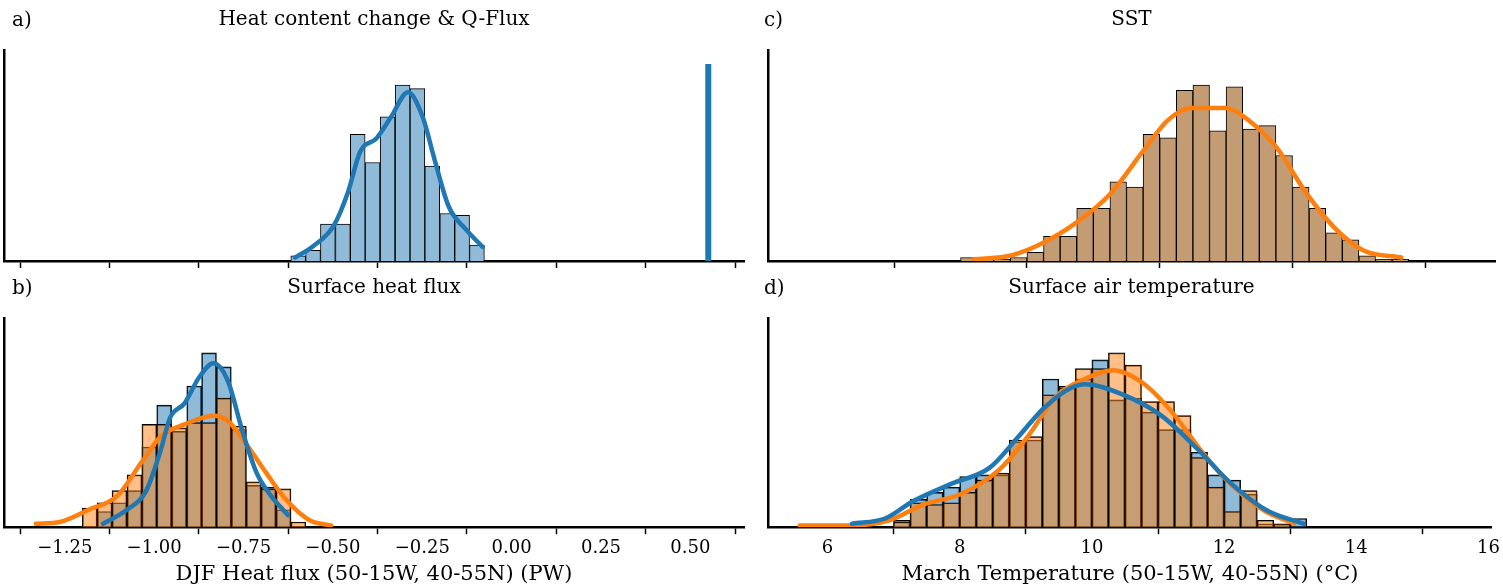  What do you see at coordinates (333, 546) in the screenshot?
I see `x-tick-label: −0.50` at bounding box center [333, 546].